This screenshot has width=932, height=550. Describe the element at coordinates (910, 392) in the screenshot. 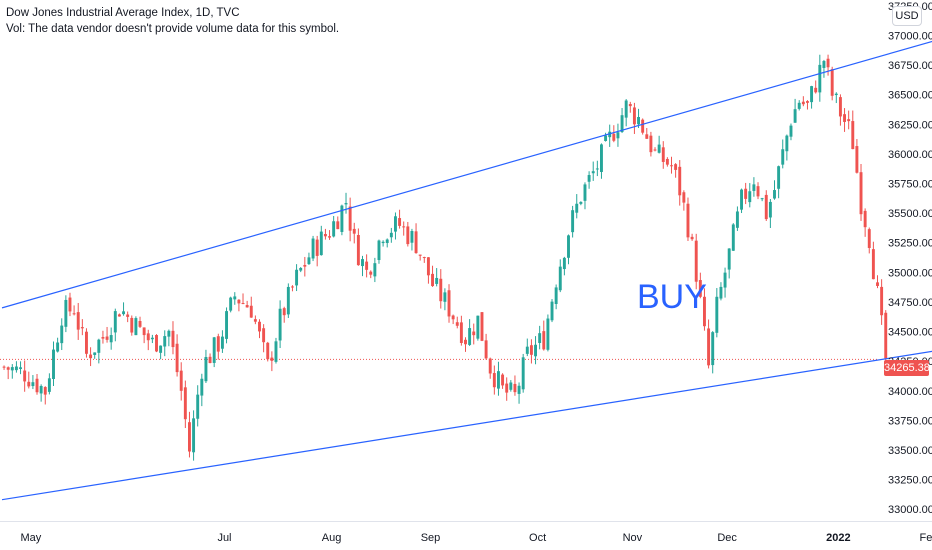

I see `y-tick-label: 34000.00` at that location.